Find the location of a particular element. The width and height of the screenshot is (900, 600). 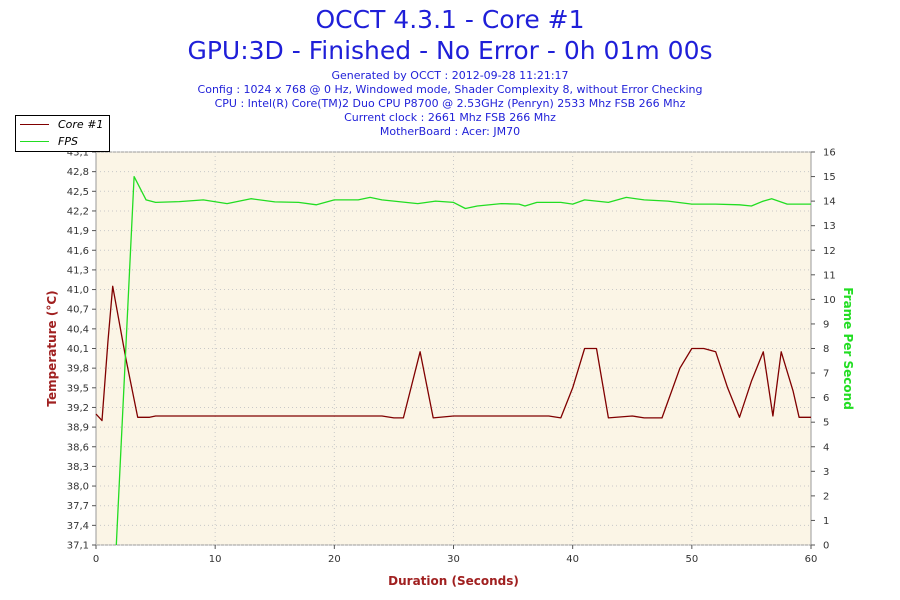

y-tick-label: 41,6 is located at coordinates (78, 251).